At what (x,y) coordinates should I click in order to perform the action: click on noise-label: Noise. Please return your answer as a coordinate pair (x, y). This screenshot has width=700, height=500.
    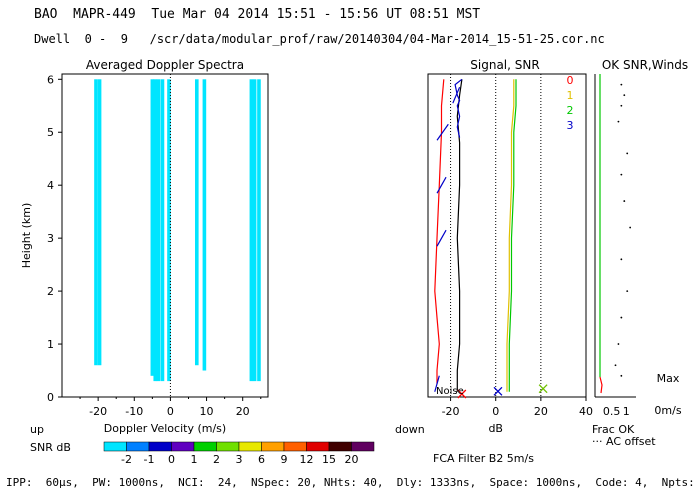
    Looking at the image, I should click on (450, 391).